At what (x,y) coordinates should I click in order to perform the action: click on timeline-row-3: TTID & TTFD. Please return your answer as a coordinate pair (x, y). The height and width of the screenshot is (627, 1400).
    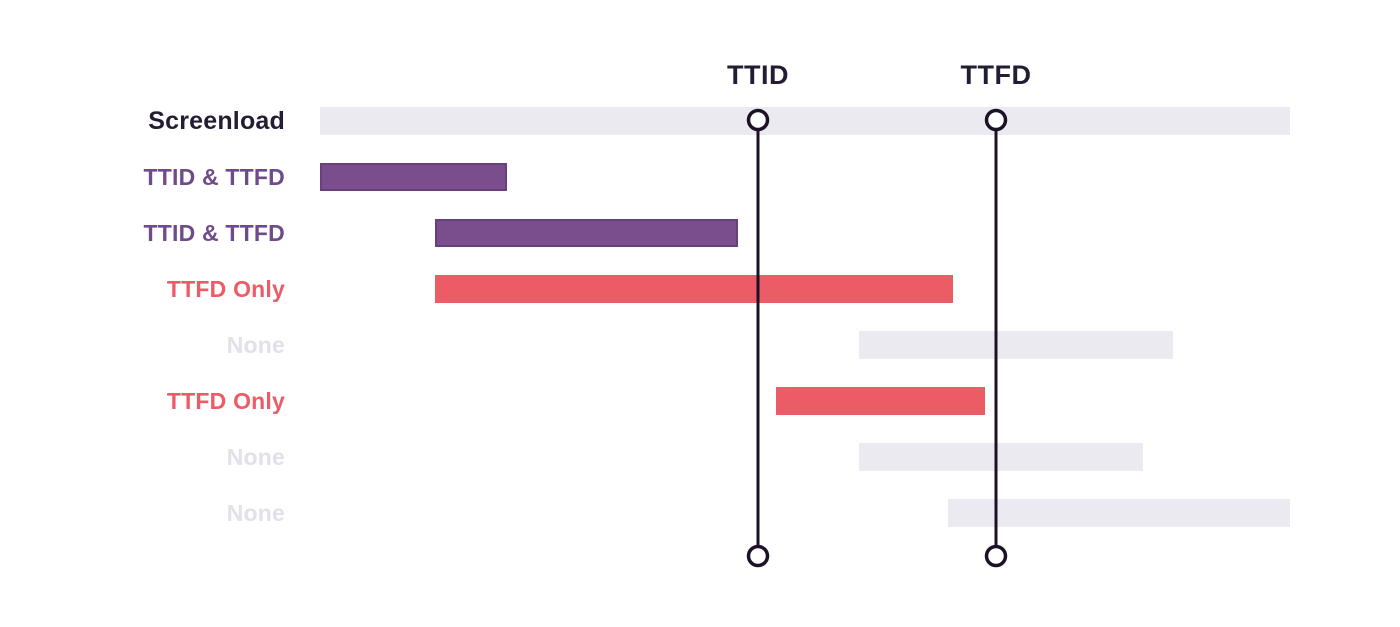
    Looking at the image, I should click on (700, 233).